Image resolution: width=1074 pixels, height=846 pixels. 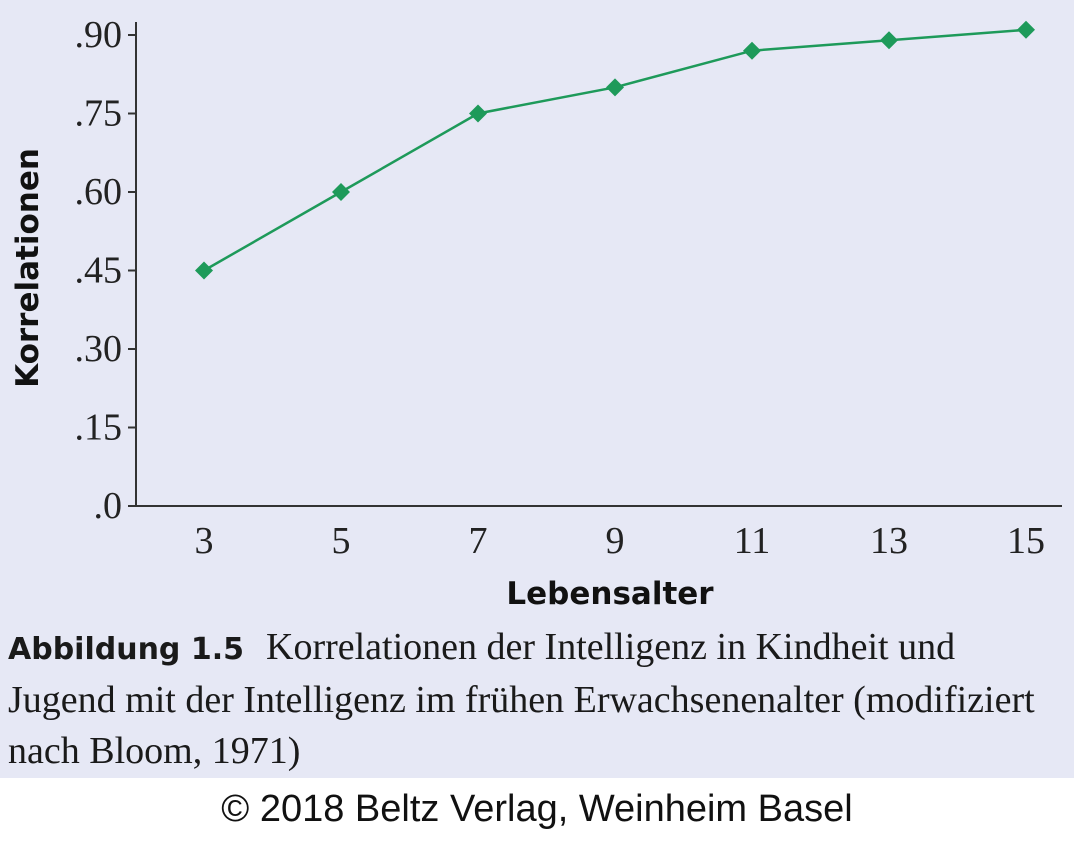 I want to click on x-tick-label: 5, so click(x=341, y=541).